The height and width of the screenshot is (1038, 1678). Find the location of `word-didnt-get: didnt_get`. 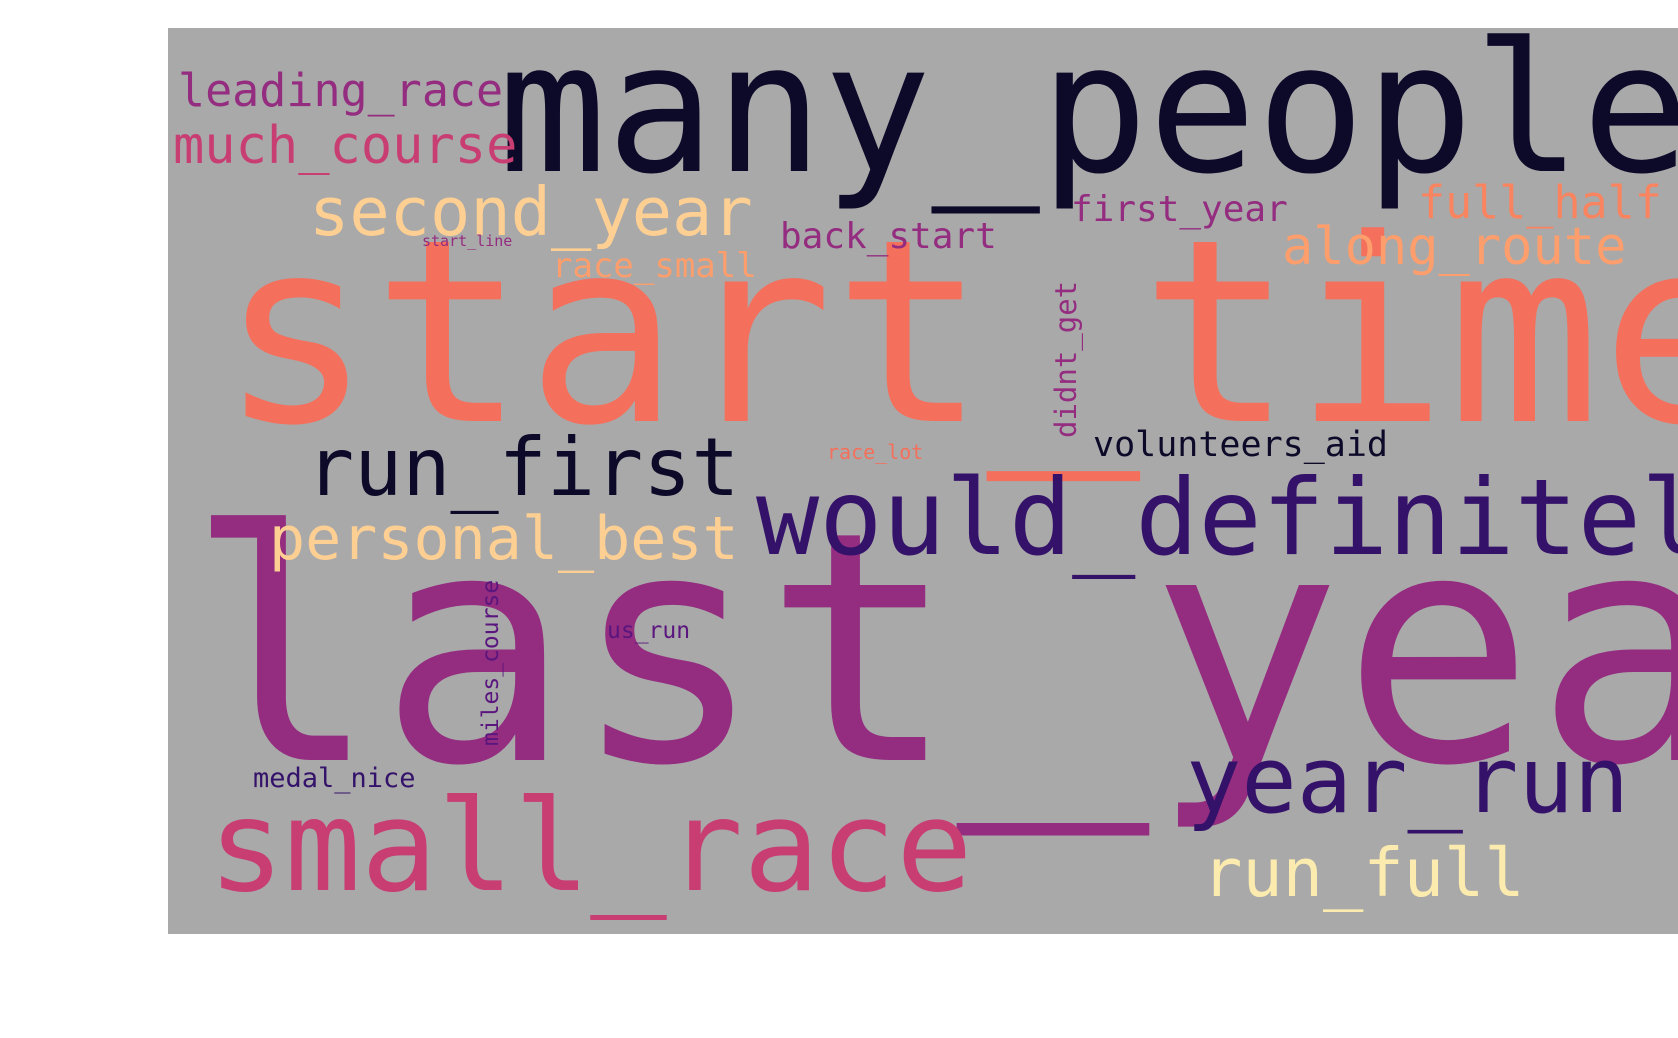

word-didnt-get: didnt_get is located at coordinates (1066, 359).